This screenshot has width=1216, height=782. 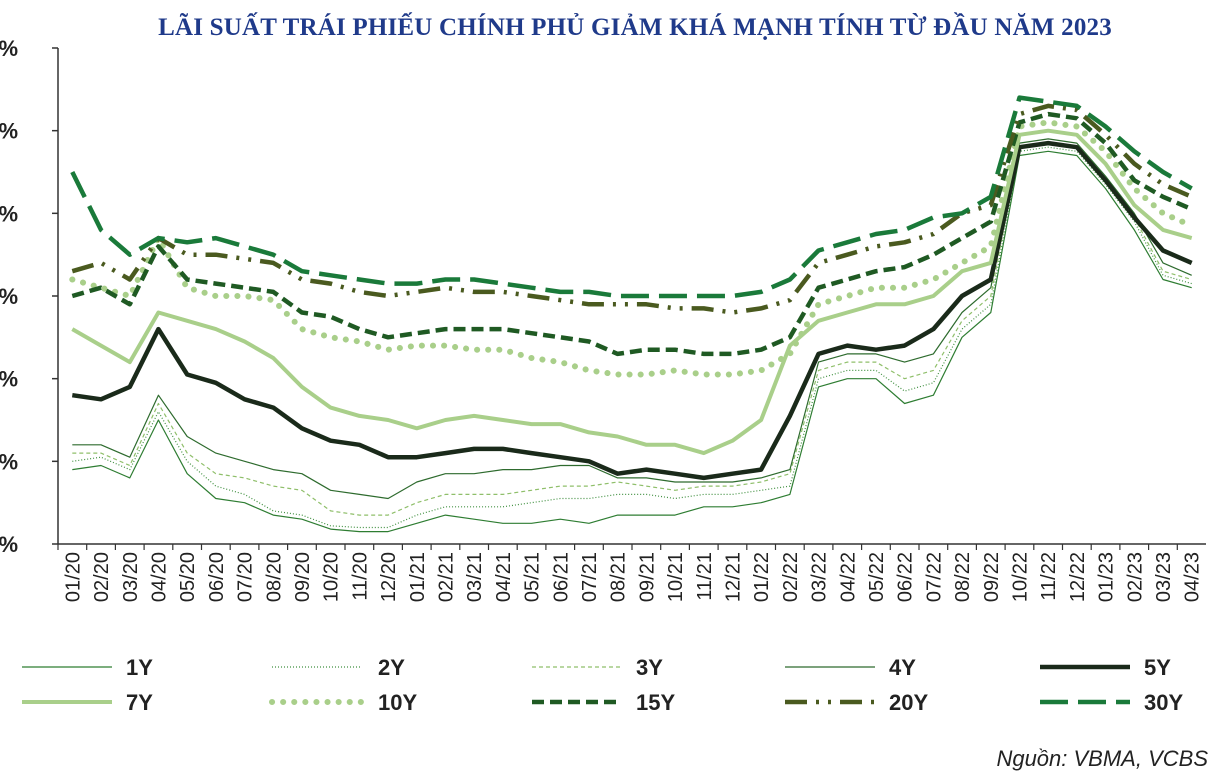 What do you see at coordinates (791, 577) in the screenshot?
I see `x-tick-label: 02/22` at bounding box center [791, 577].